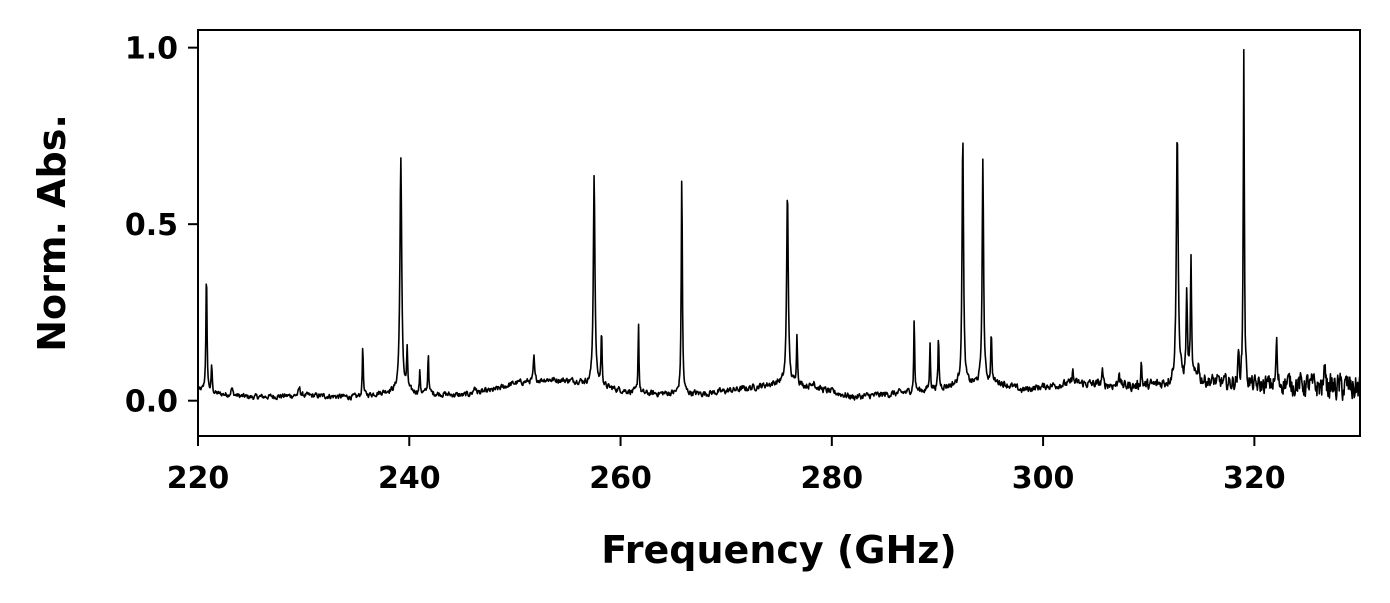 The image size is (1390, 603). I want to click on x-tick-label: 220, so click(198, 478).